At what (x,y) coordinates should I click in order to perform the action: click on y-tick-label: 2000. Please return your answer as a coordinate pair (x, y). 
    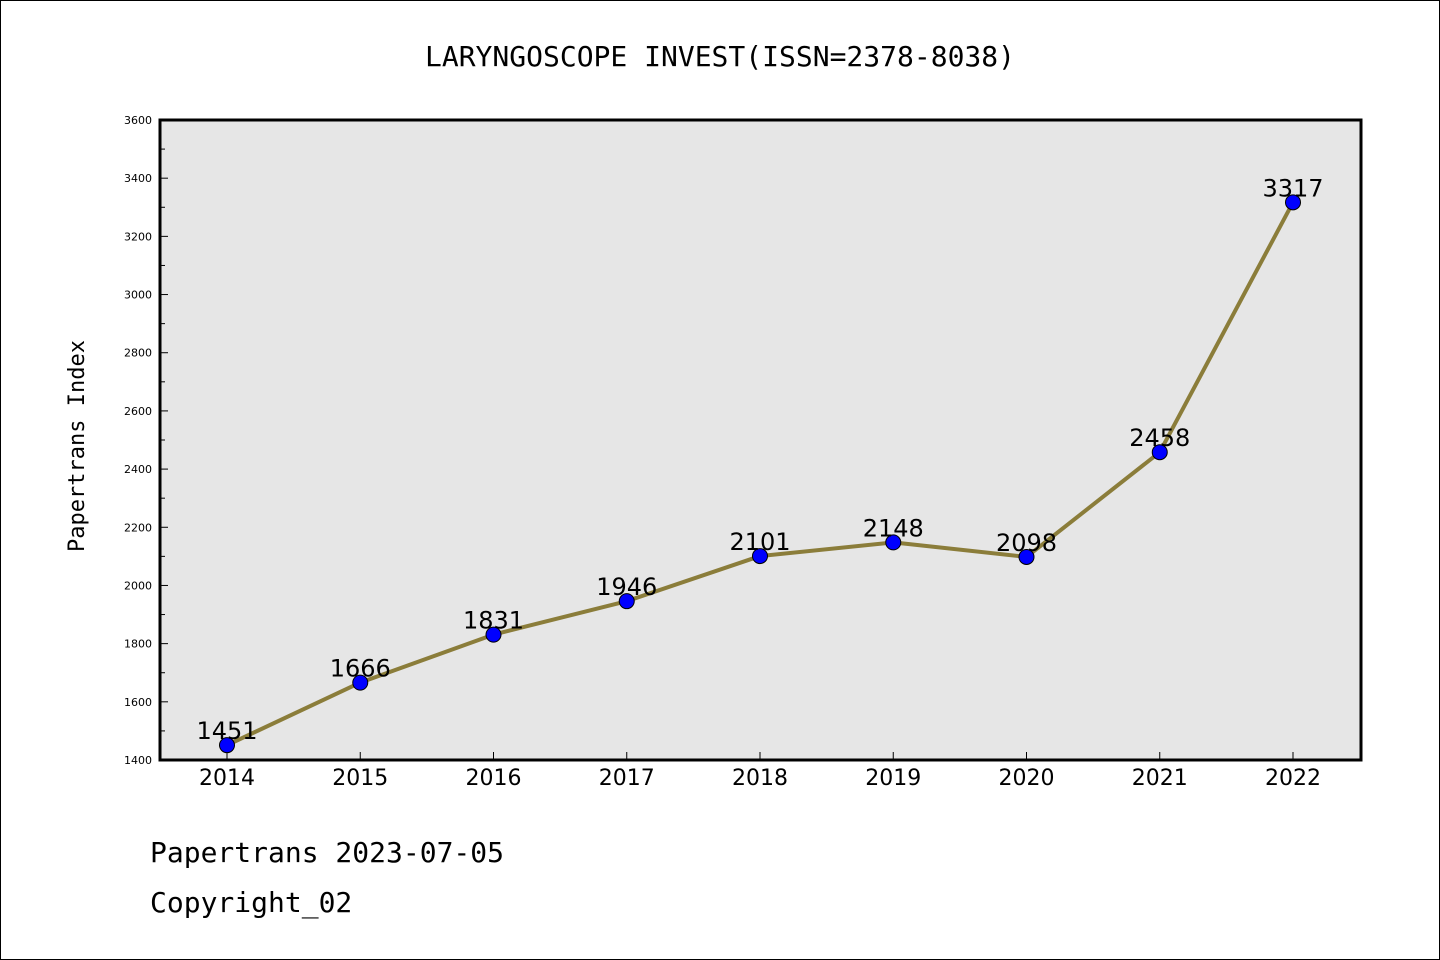
    Looking at the image, I should click on (138, 585).